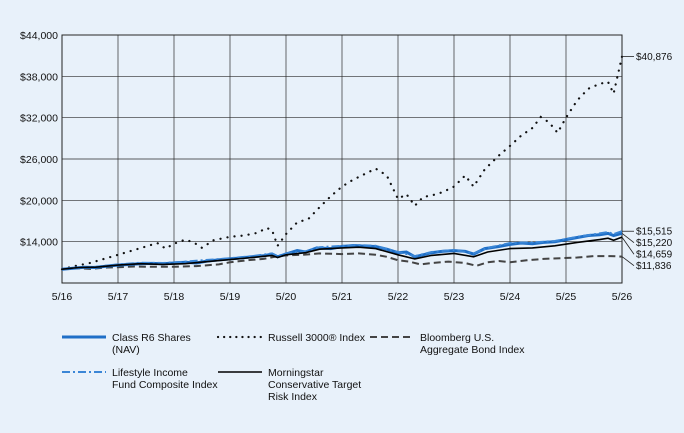 The image size is (684, 433). Describe the element at coordinates (566, 297) in the screenshot. I see `x-tick-label: 5/25` at that location.